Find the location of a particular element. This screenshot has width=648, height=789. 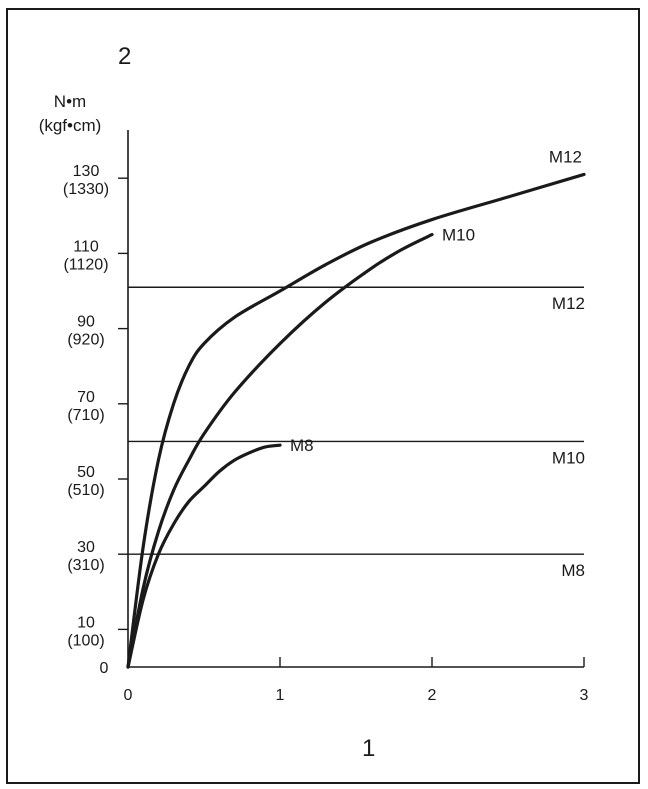

y-tick-label: 10 is located at coordinates (86, 622).